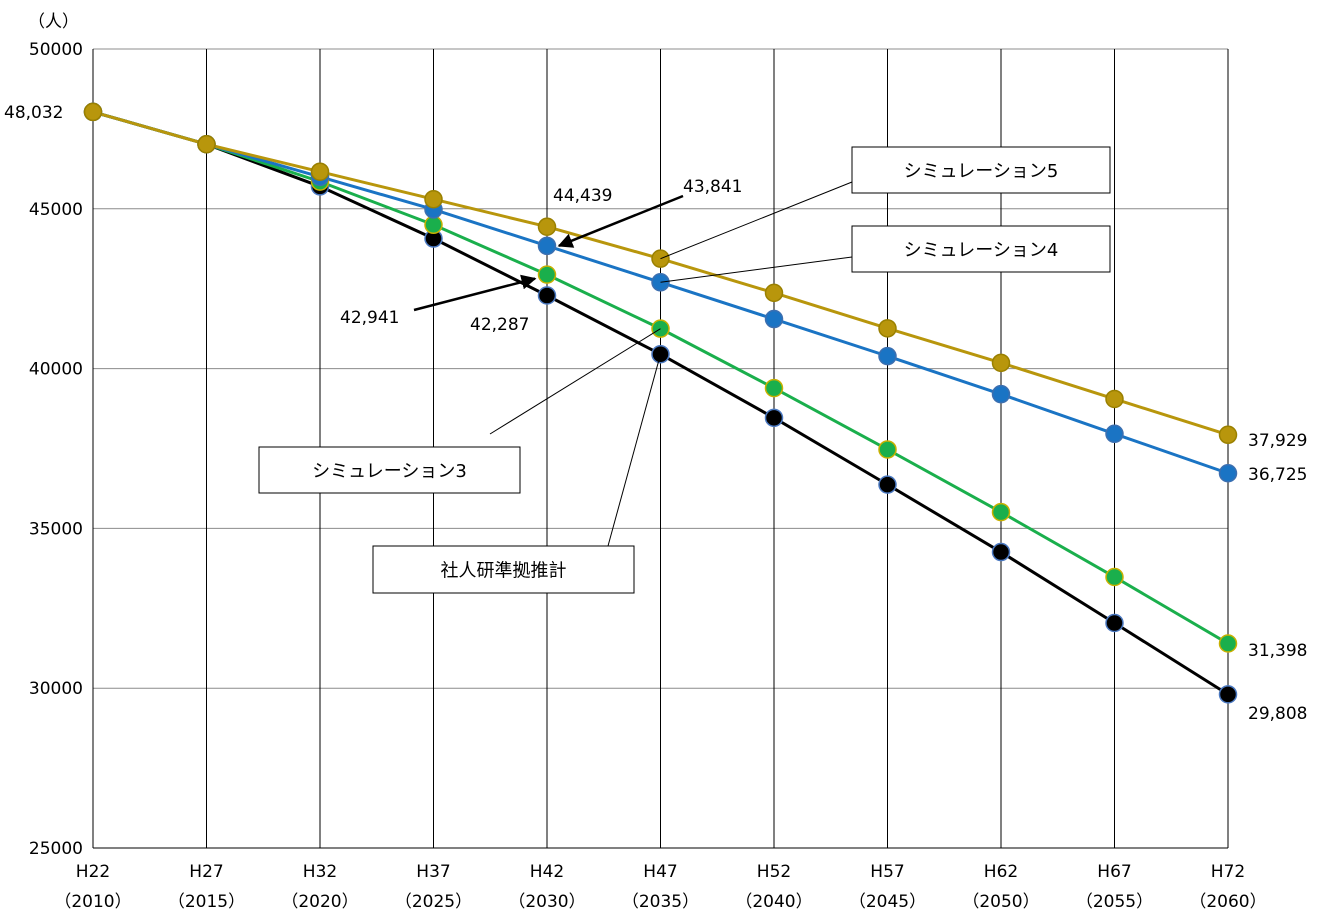 The width and height of the screenshot is (1328, 917). What do you see at coordinates (433, 872) in the screenshot?
I see `x-tick-era: H37` at bounding box center [433, 872].